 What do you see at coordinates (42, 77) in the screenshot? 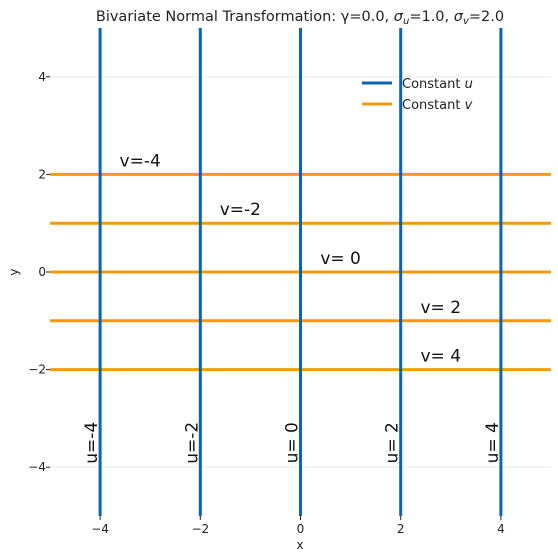
I see `y-tick-label: 4` at bounding box center [42, 77].